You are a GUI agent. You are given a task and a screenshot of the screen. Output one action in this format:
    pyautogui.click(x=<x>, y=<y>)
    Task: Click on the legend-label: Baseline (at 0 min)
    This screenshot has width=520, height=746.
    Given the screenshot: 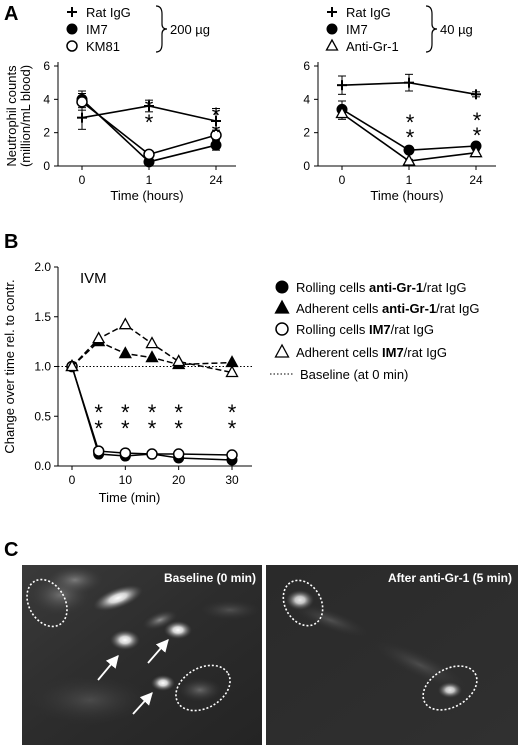 What is the action you would take?
    pyautogui.click(x=354, y=374)
    